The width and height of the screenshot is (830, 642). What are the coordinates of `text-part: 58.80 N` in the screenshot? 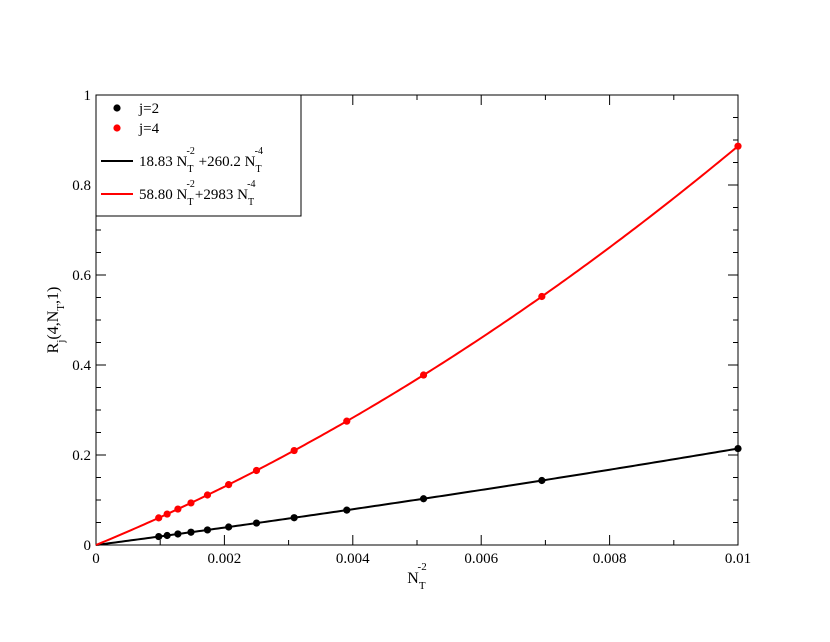 It's located at (163, 195).